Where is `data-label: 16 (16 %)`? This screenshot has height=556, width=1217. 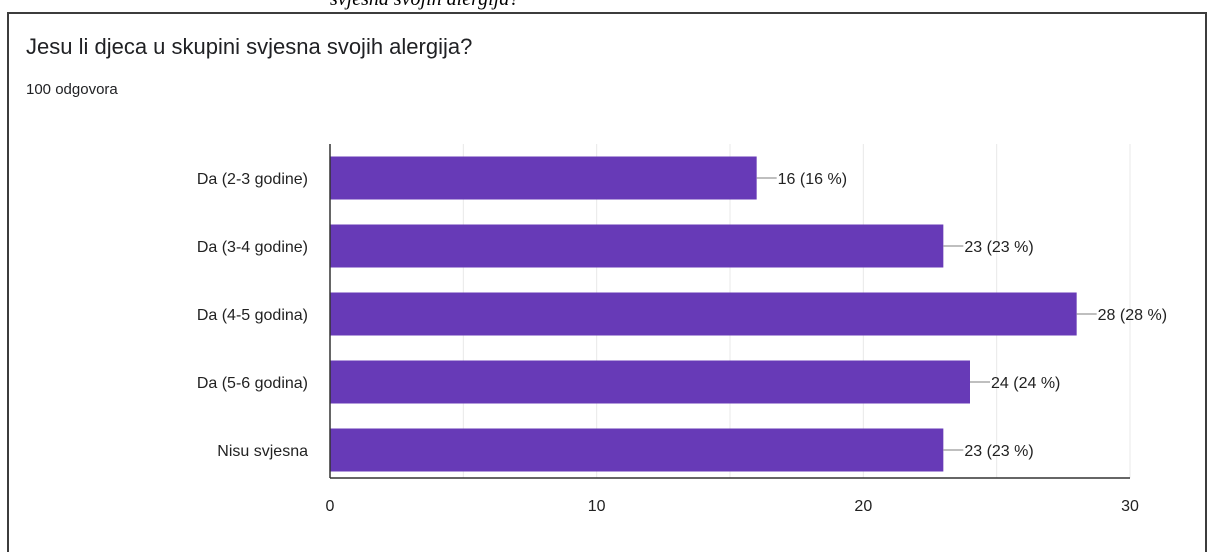 data-label: 16 (16 %) is located at coordinates (812, 179).